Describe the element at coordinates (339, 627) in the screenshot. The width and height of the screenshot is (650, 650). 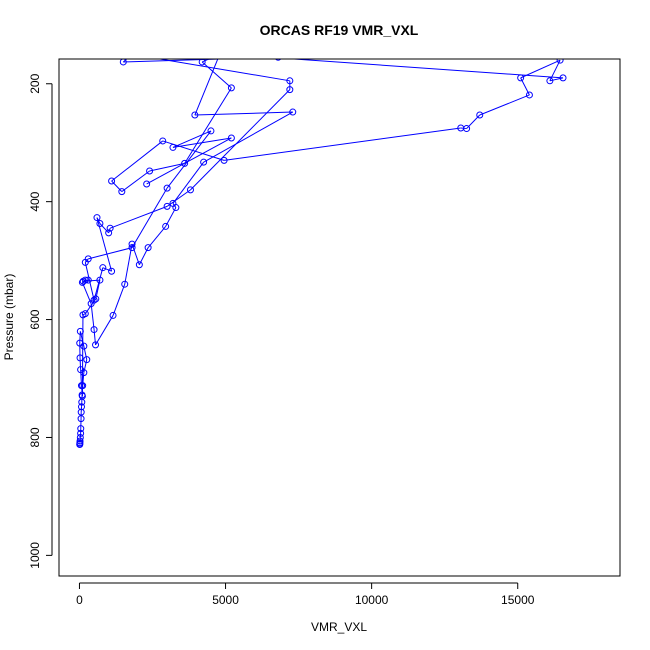
I see `x-axis-label: VMR_VXL` at that location.